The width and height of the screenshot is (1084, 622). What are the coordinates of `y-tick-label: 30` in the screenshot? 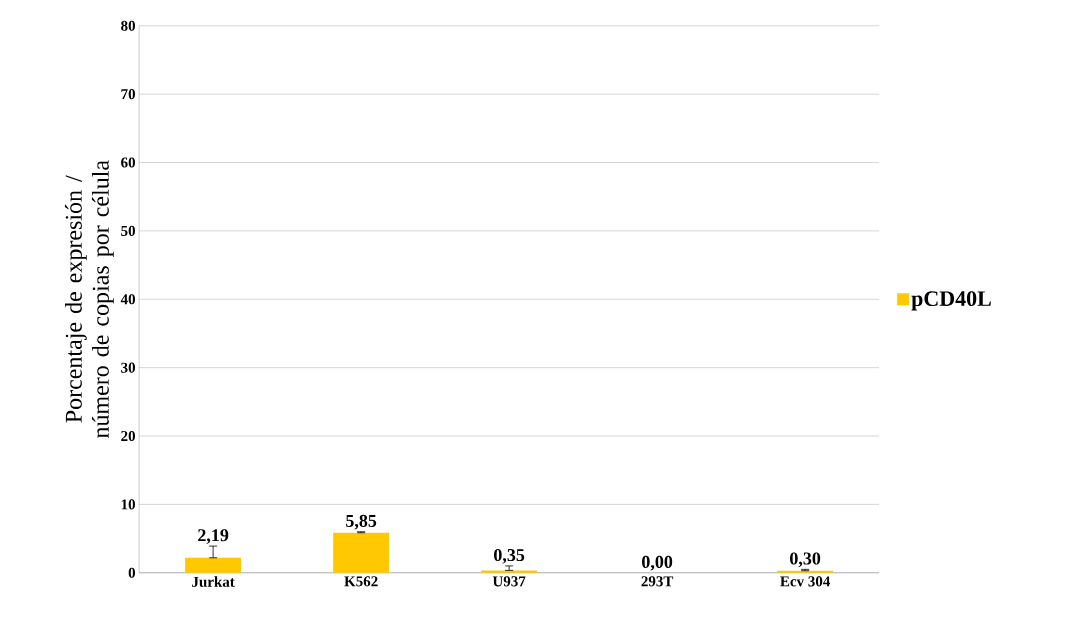 It's located at (128, 367).